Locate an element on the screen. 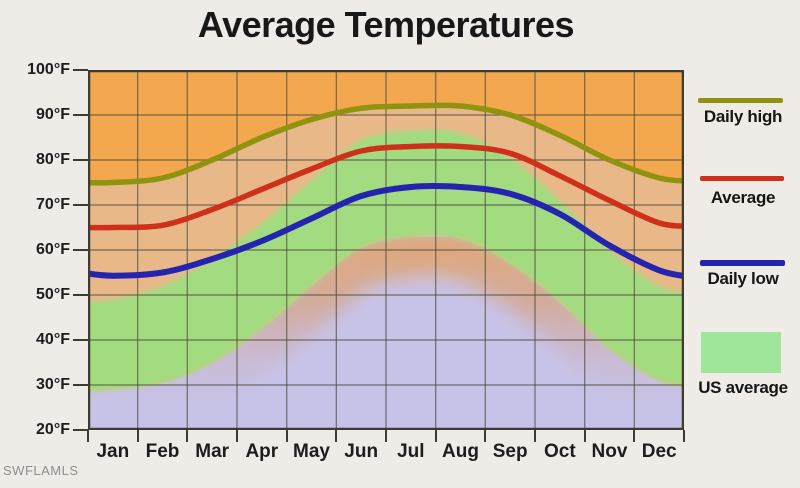 The width and height of the screenshot is (800, 488). y-axis-label: 30°F is located at coordinates (53, 384).